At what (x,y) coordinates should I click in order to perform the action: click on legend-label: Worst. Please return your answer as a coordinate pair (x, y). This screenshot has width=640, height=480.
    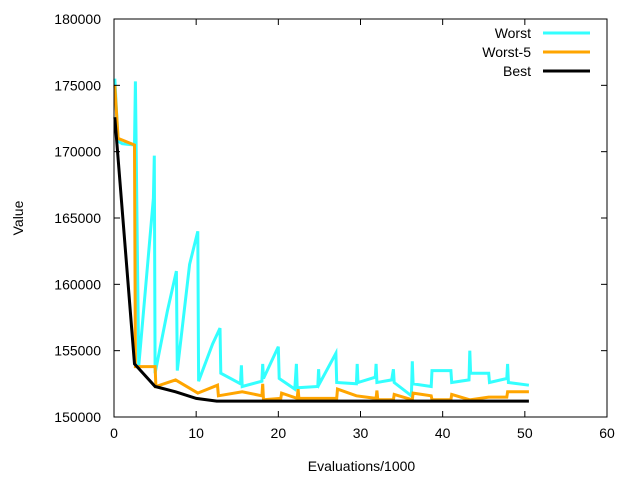
    Looking at the image, I should click on (513, 33).